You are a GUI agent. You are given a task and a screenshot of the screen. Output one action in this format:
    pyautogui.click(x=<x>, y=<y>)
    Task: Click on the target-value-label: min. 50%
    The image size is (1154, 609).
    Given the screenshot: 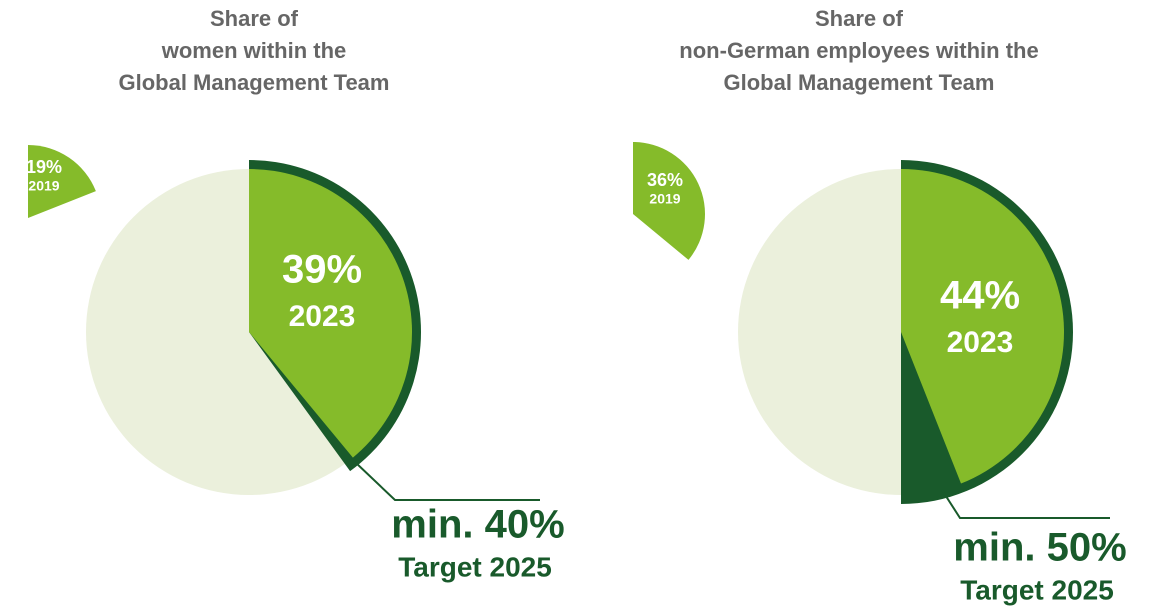 What is the action you would take?
    pyautogui.click(x=1039, y=548)
    